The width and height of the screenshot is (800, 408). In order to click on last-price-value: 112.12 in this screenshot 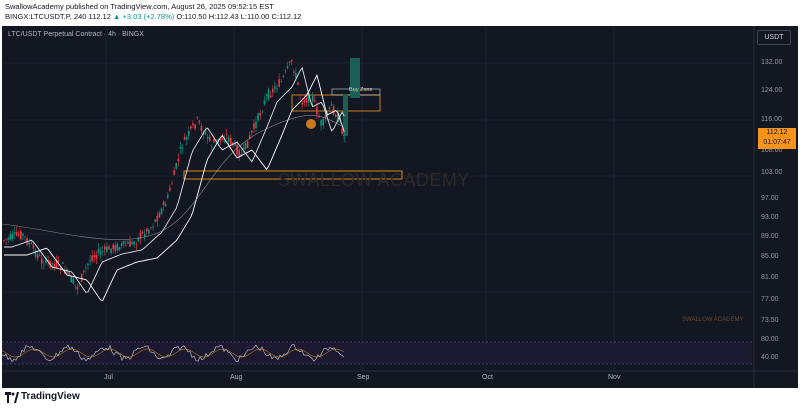, I will do `click(777, 132)`.